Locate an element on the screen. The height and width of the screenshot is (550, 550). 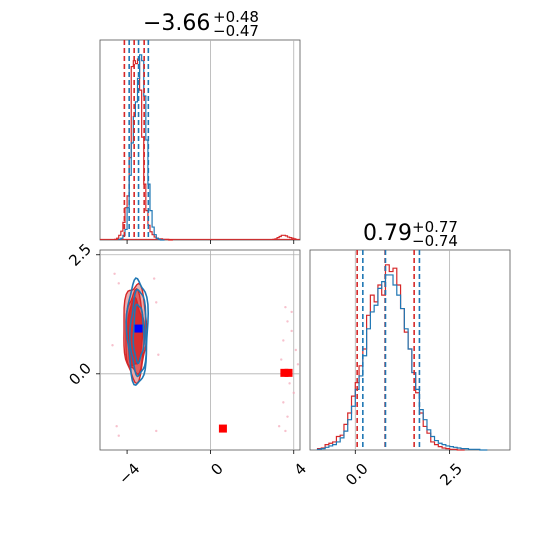
param1-title-sub: −0.47 is located at coordinates (236, 31).